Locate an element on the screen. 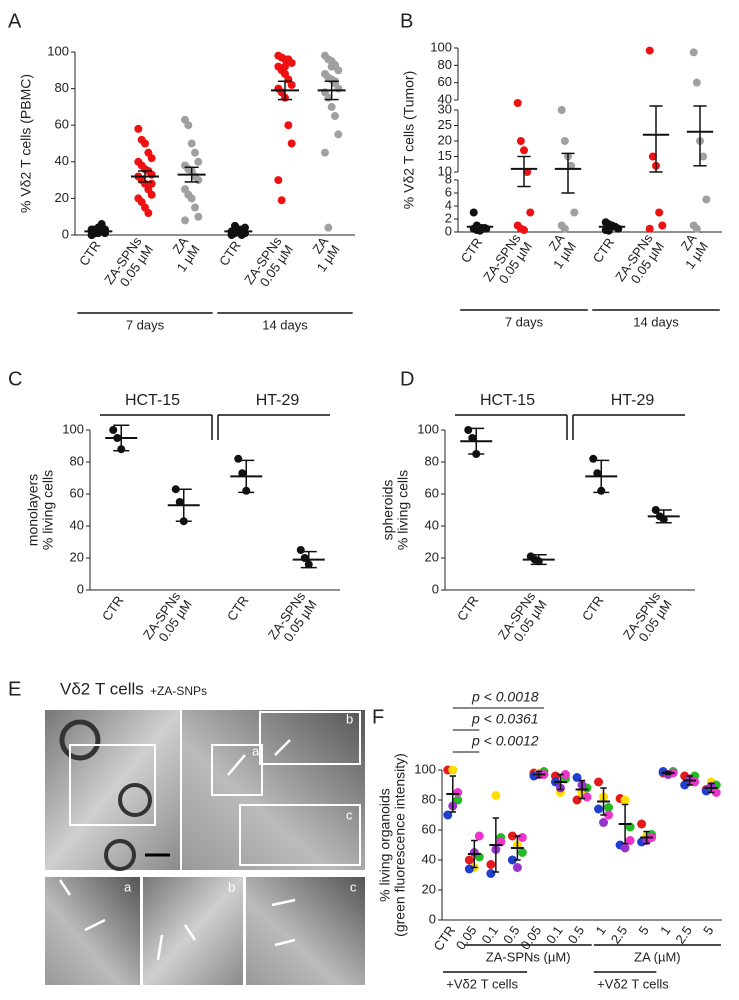 The width and height of the screenshot is (739, 1000). y-axis-label: % living cells is located at coordinates (403, 510).